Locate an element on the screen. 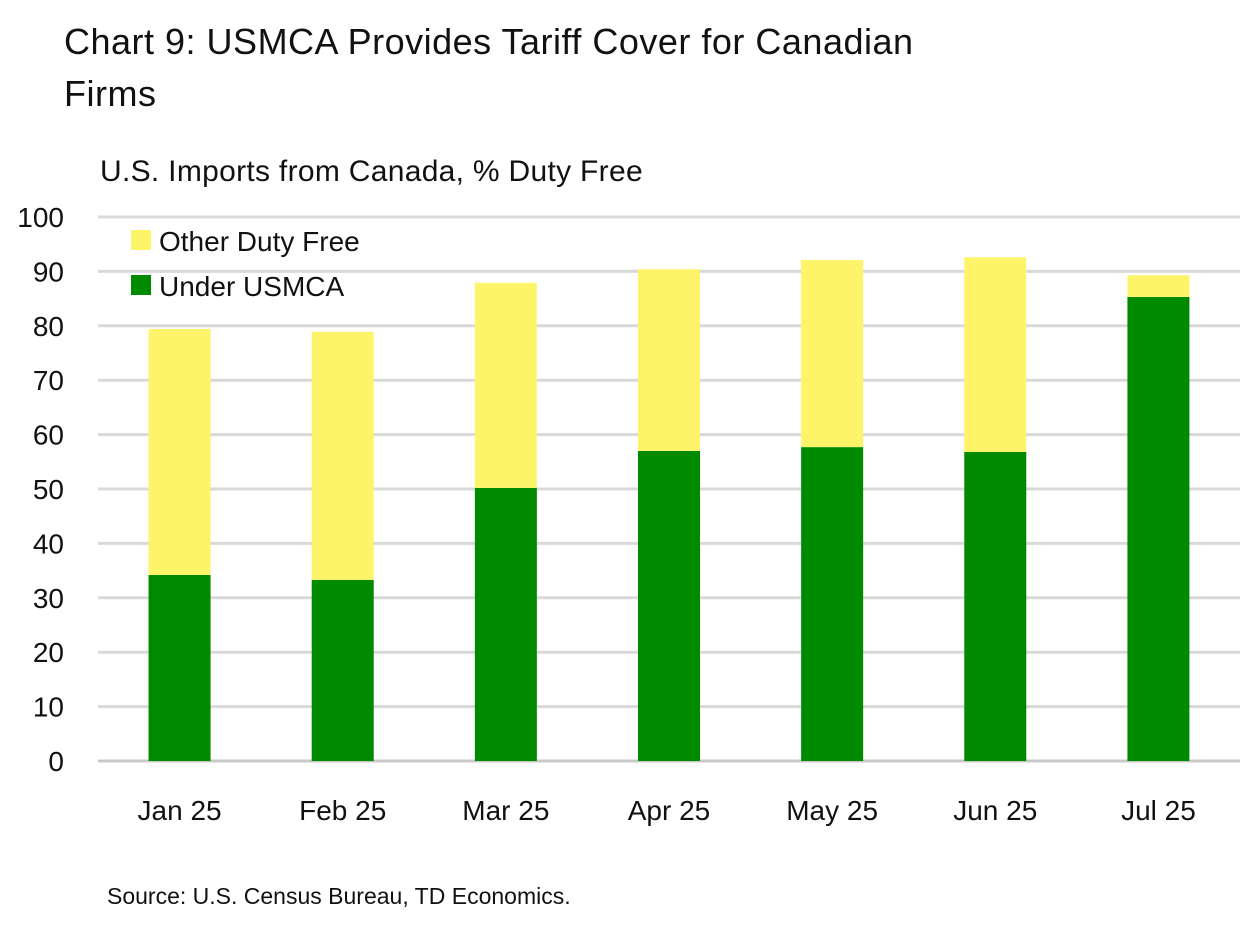 This screenshot has width=1240, height=925. x-tick-label: May 25 is located at coordinates (832, 810).